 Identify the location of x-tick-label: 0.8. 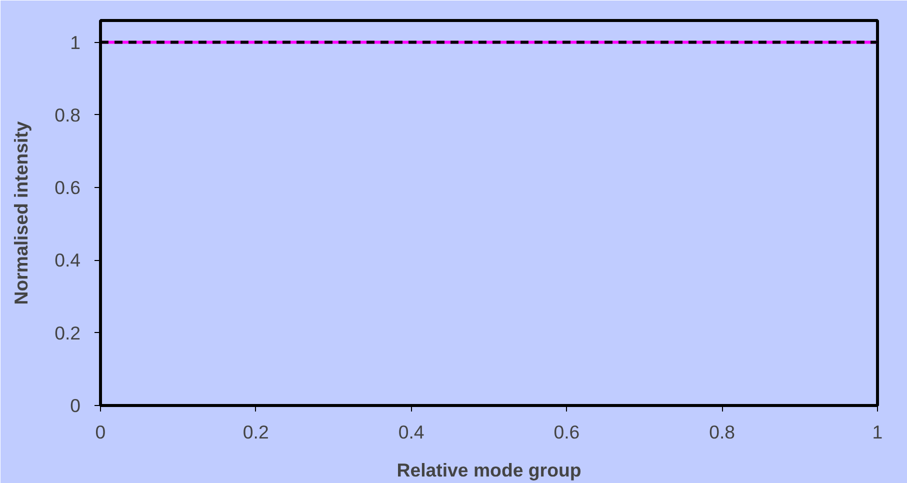
(722, 432).